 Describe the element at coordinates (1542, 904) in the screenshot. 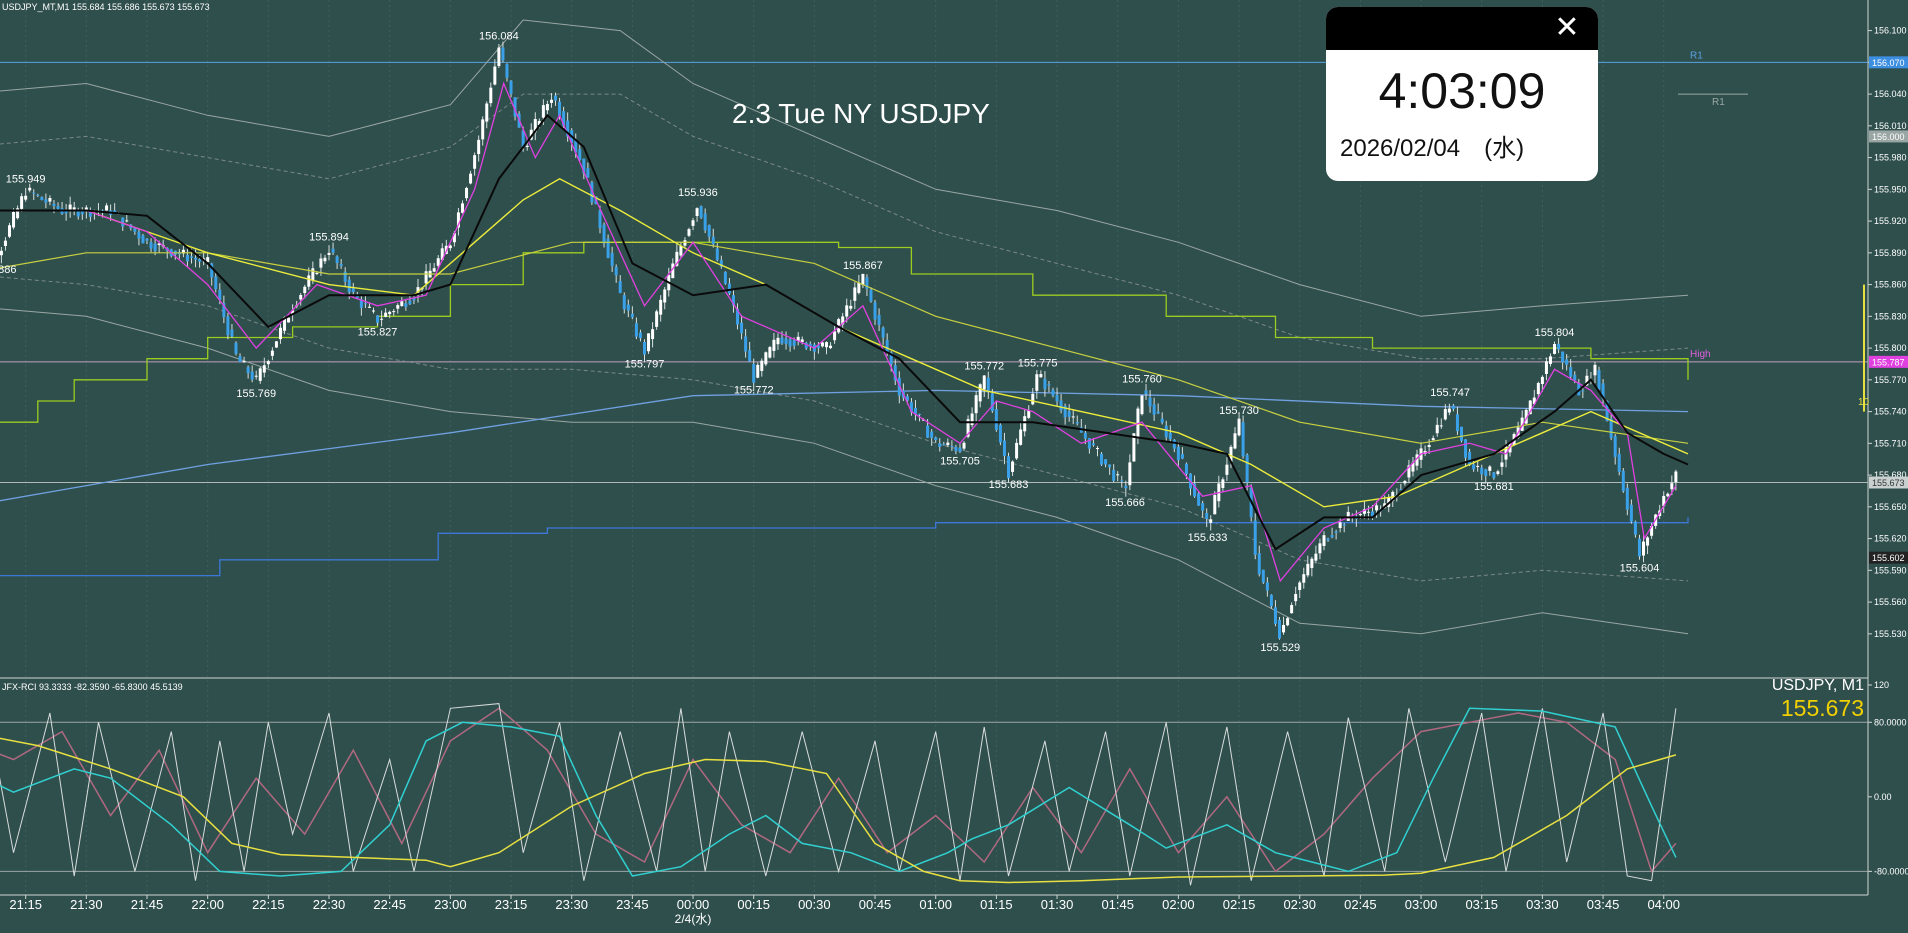

I see `x-tick-label: 03:30` at that location.